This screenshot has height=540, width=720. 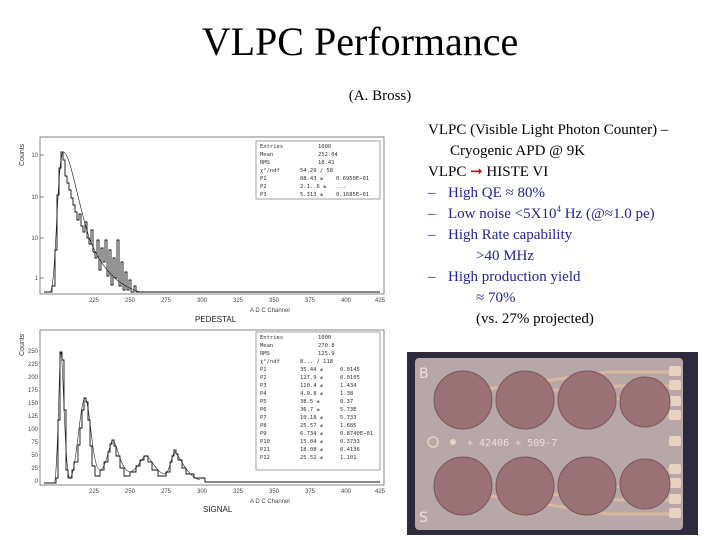 I want to click on bullet-item-projected: (vs. 27% projected), so click(x=535, y=319).